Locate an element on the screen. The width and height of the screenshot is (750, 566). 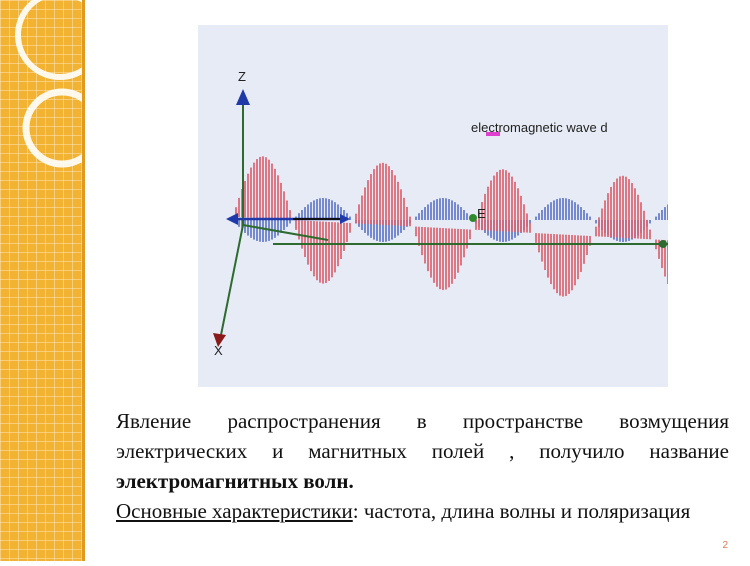
x-axis is located at coordinates (231, 282).